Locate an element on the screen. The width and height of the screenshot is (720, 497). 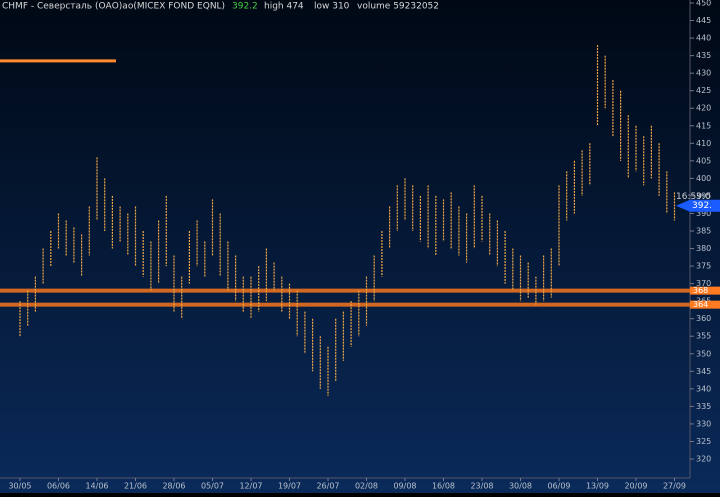
x-tick-label: 05/07 is located at coordinates (212, 486).